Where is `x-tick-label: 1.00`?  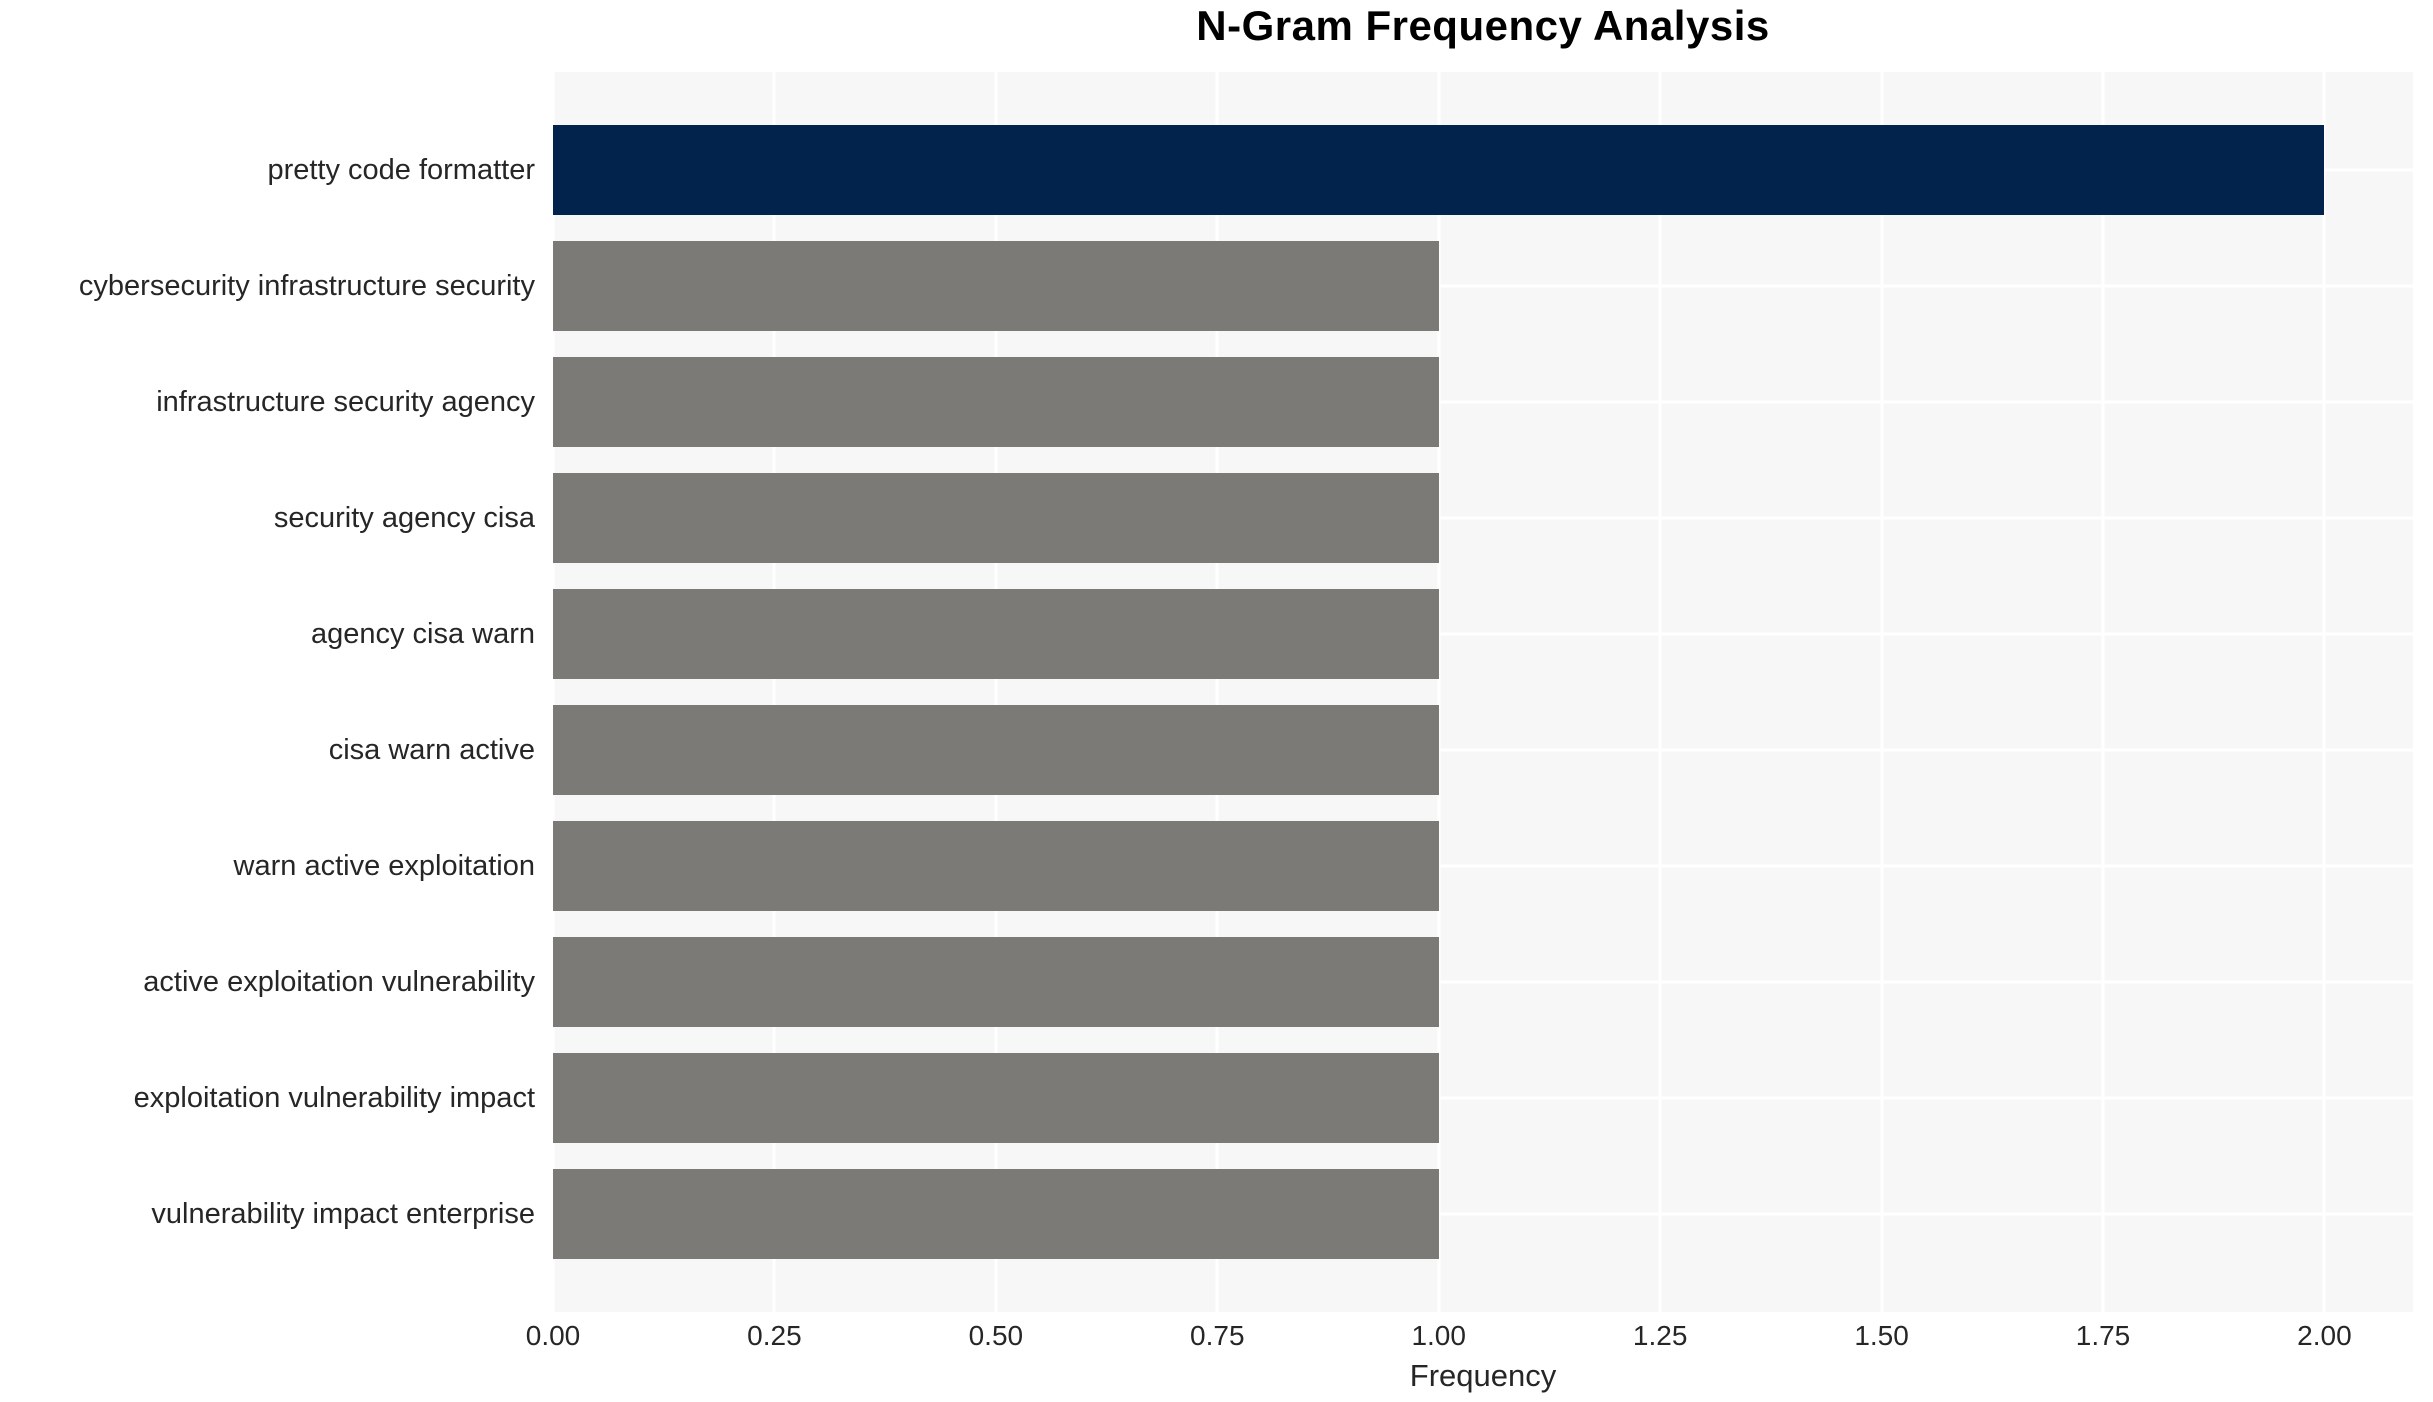 x-tick-label: 1.00 is located at coordinates (1438, 1335).